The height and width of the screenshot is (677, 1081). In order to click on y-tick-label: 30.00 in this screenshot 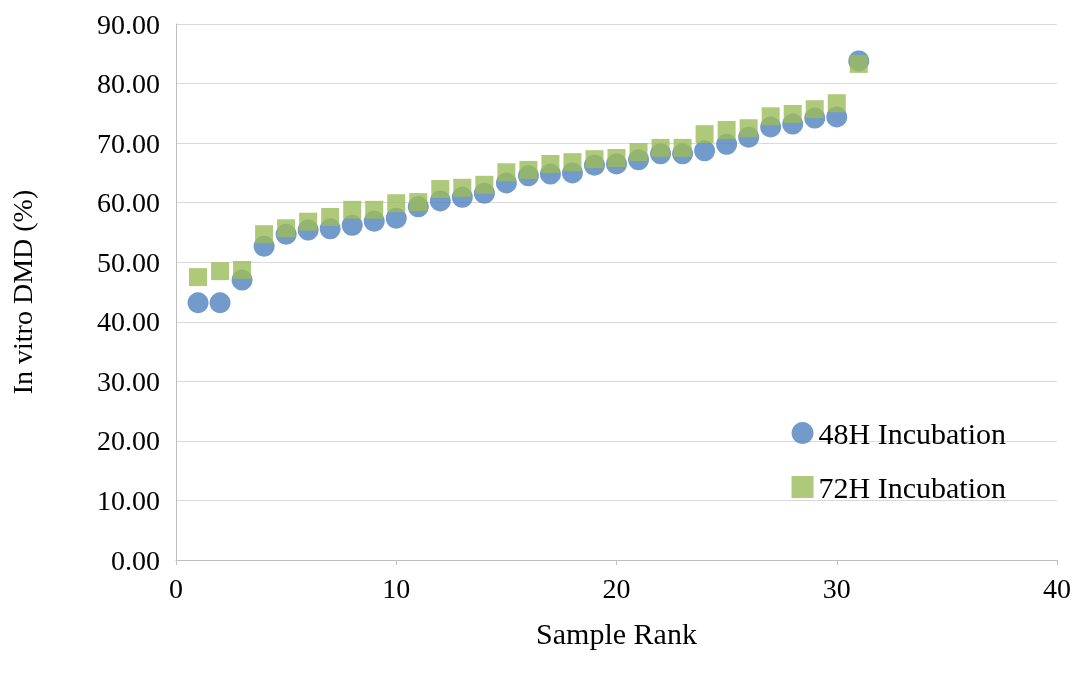, I will do `click(128, 381)`.